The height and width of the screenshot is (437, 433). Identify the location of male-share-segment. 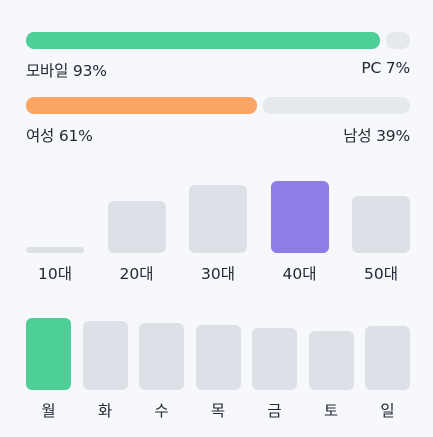
(336, 105).